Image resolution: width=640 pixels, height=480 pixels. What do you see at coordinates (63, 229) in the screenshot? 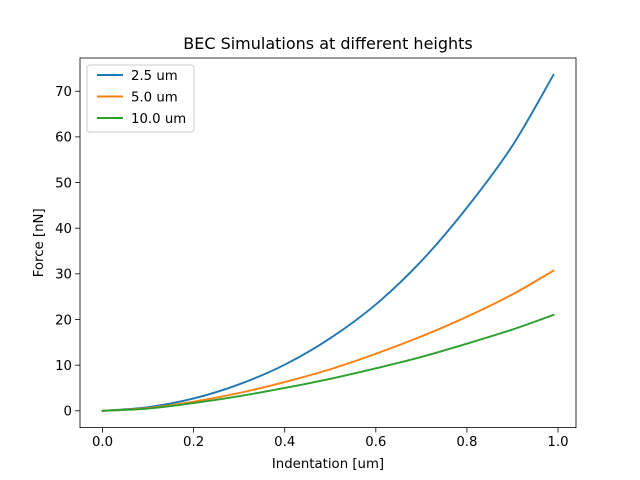
I see `y-tick-label: 40` at bounding box center [63, 229].